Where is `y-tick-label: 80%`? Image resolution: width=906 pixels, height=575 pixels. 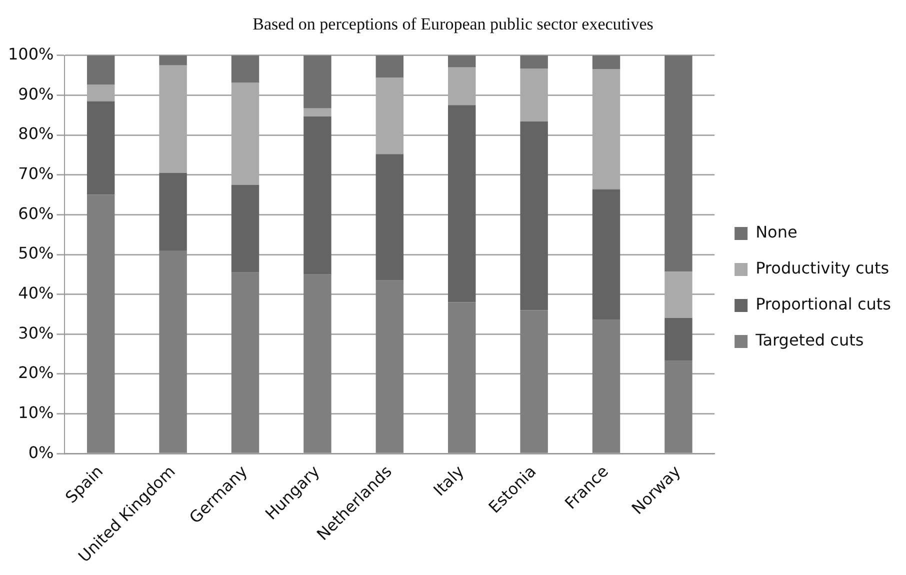 y-tick-label: 80% is located at coordinates (36, 134).